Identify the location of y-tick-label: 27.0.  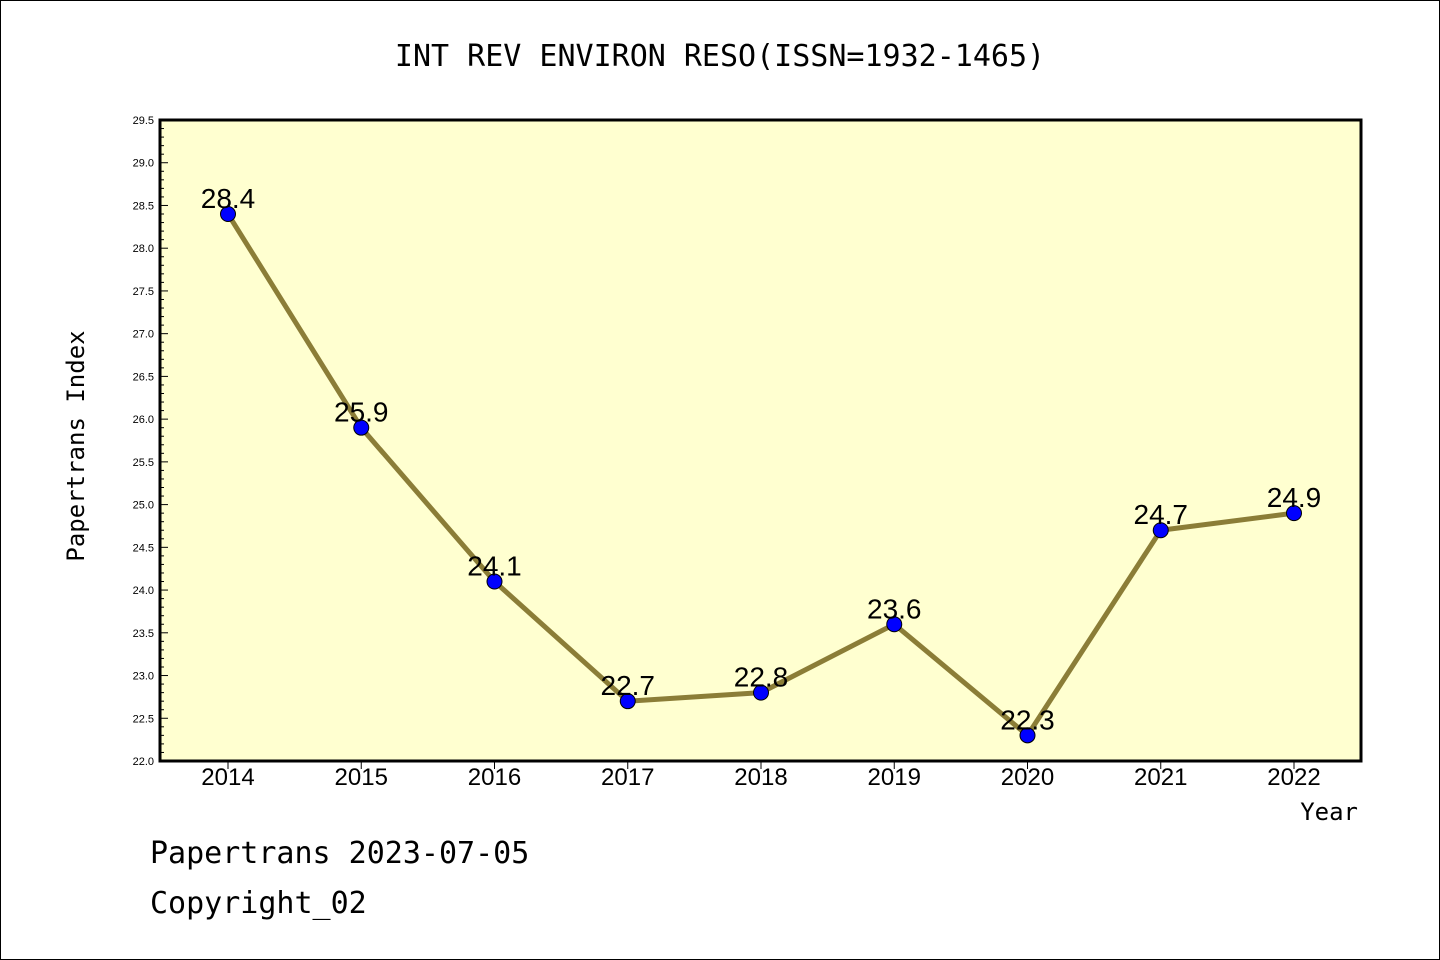
(143, 335).